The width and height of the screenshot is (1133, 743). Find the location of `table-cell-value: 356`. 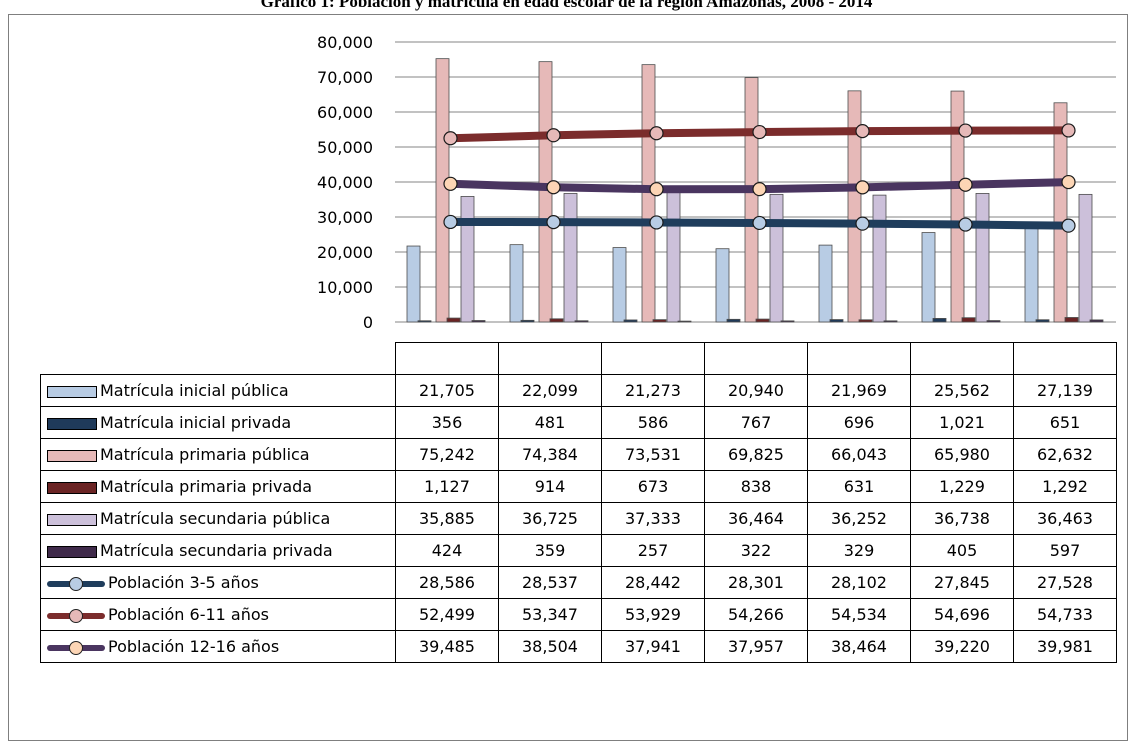

table-cell-value: 356 is located at coordinates (447, 422).